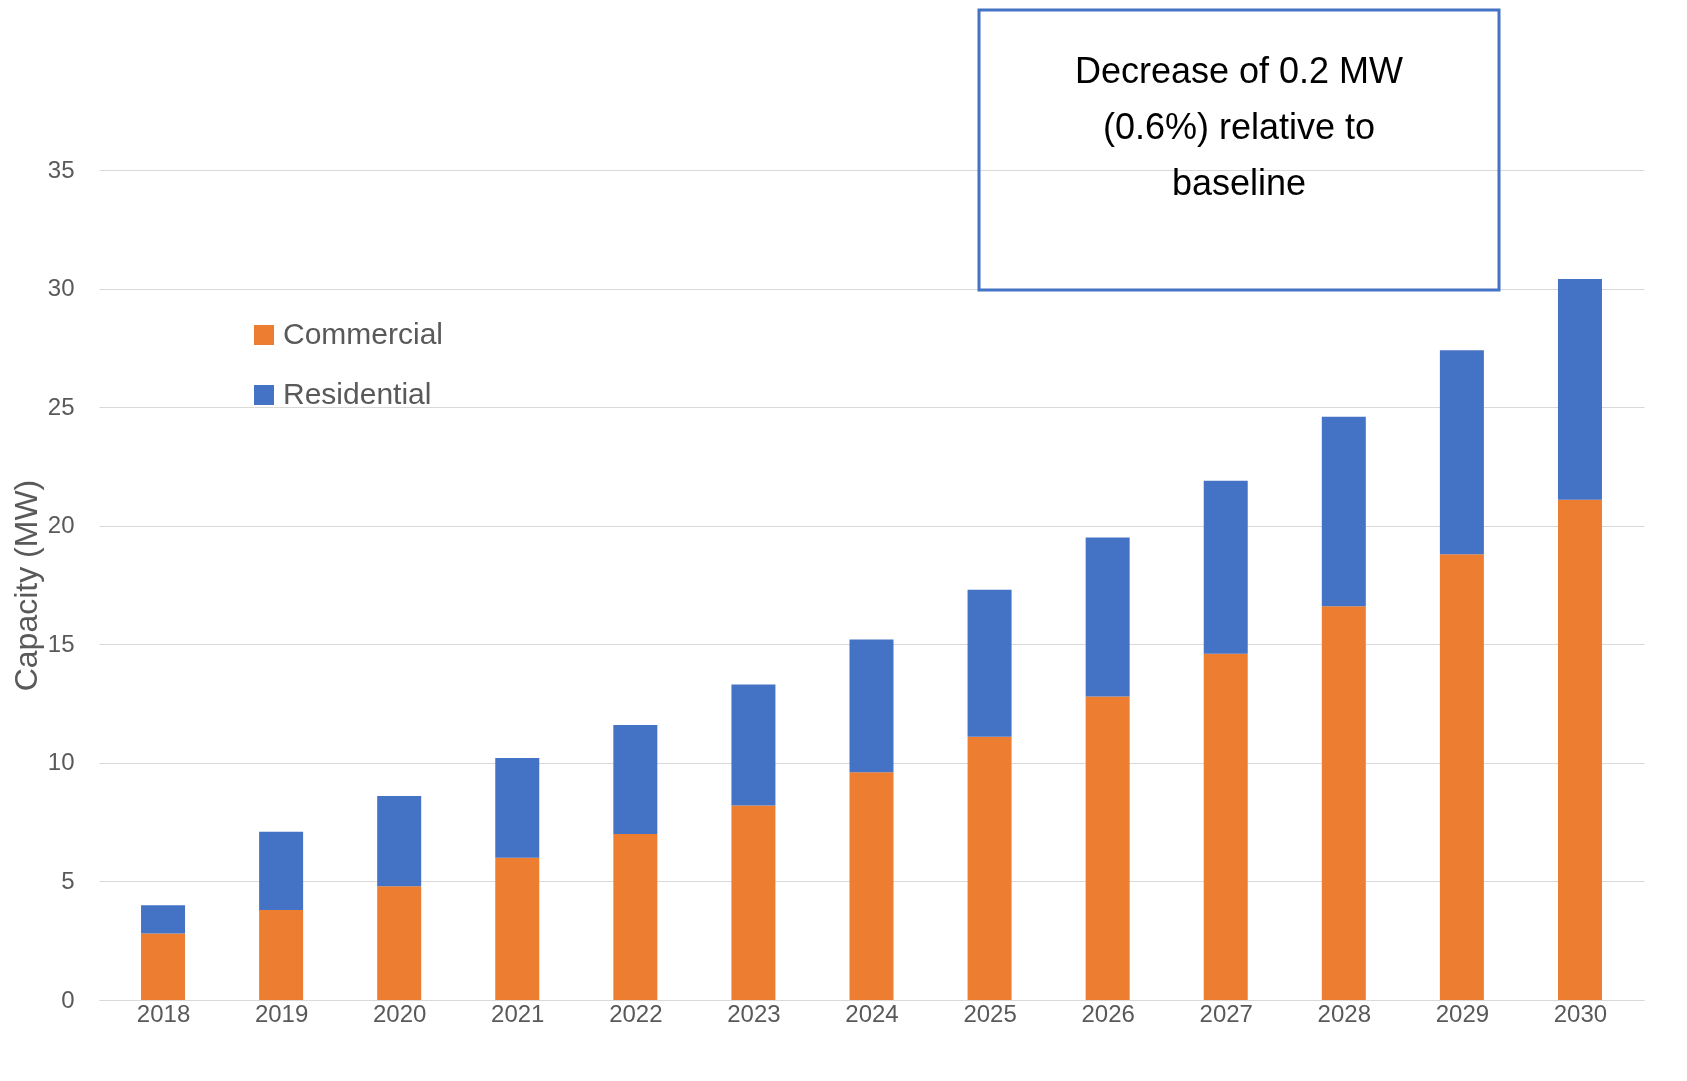 This screenshot has width=1687, height=1081. What do you see at coordinates (1580, 1013) in the screenshot?
I see `x-tick-label: 2030` at bounding box center [1580, 1013].